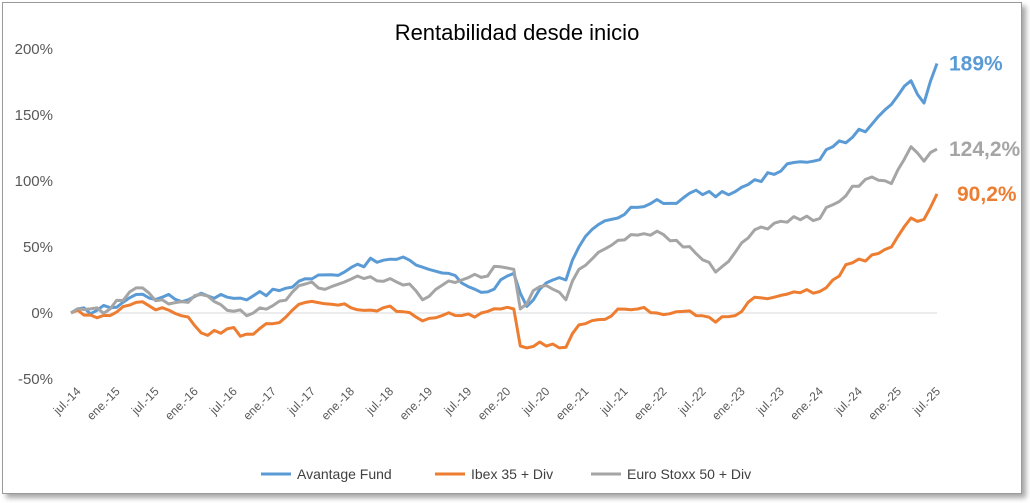 The height and width of the screenshot is (503, 1030). I want to click on x-tick-label: ene.-20, so click(494, 403).